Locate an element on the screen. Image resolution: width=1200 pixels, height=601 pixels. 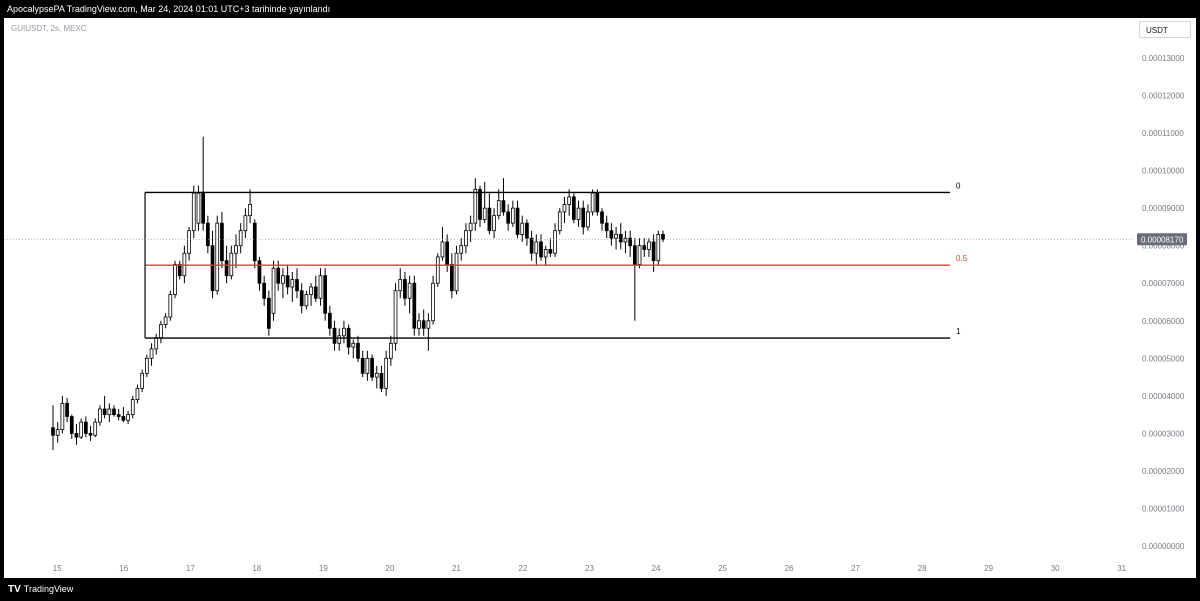
x-tick-label: 17 is located at coordinates (190, 568).